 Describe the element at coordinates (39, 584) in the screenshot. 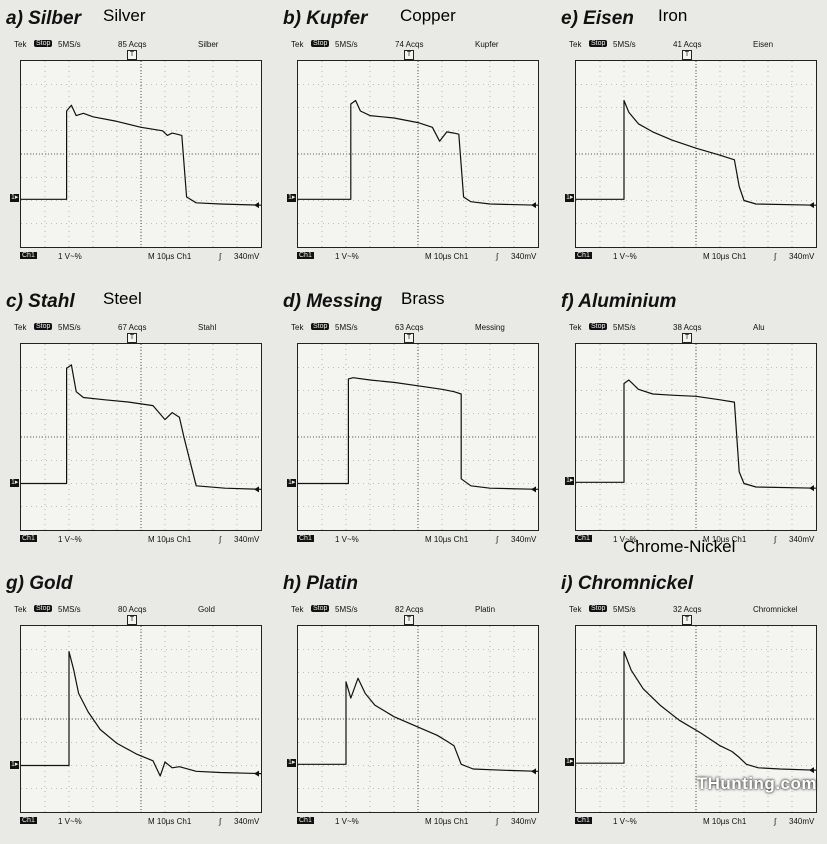

I see `panel-title: g) Gold` at that location.